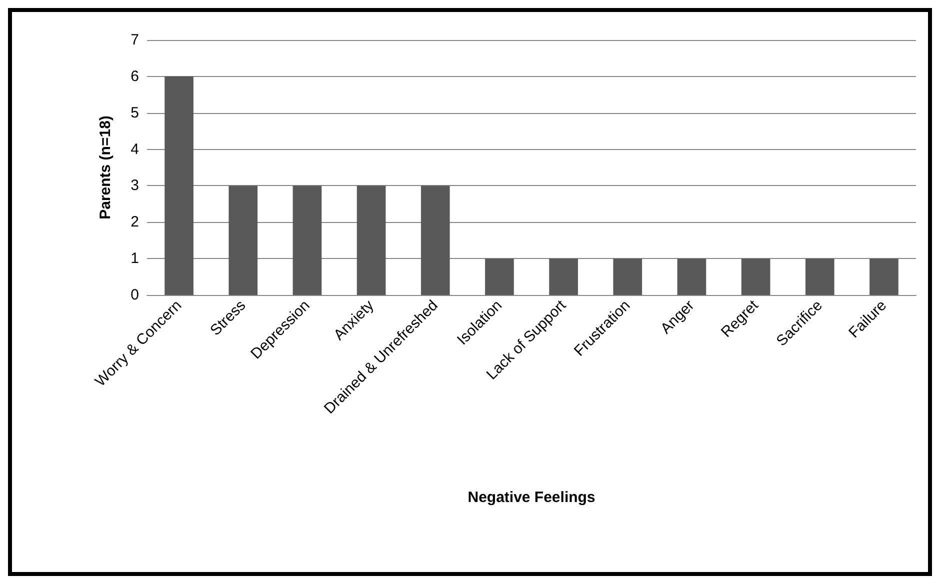 This screenshot has height=584, width=940. What do you see at coordinates (134, 222) in the screenshot?
I see `y-tick-label: 2` at bounding box center [134, 222].